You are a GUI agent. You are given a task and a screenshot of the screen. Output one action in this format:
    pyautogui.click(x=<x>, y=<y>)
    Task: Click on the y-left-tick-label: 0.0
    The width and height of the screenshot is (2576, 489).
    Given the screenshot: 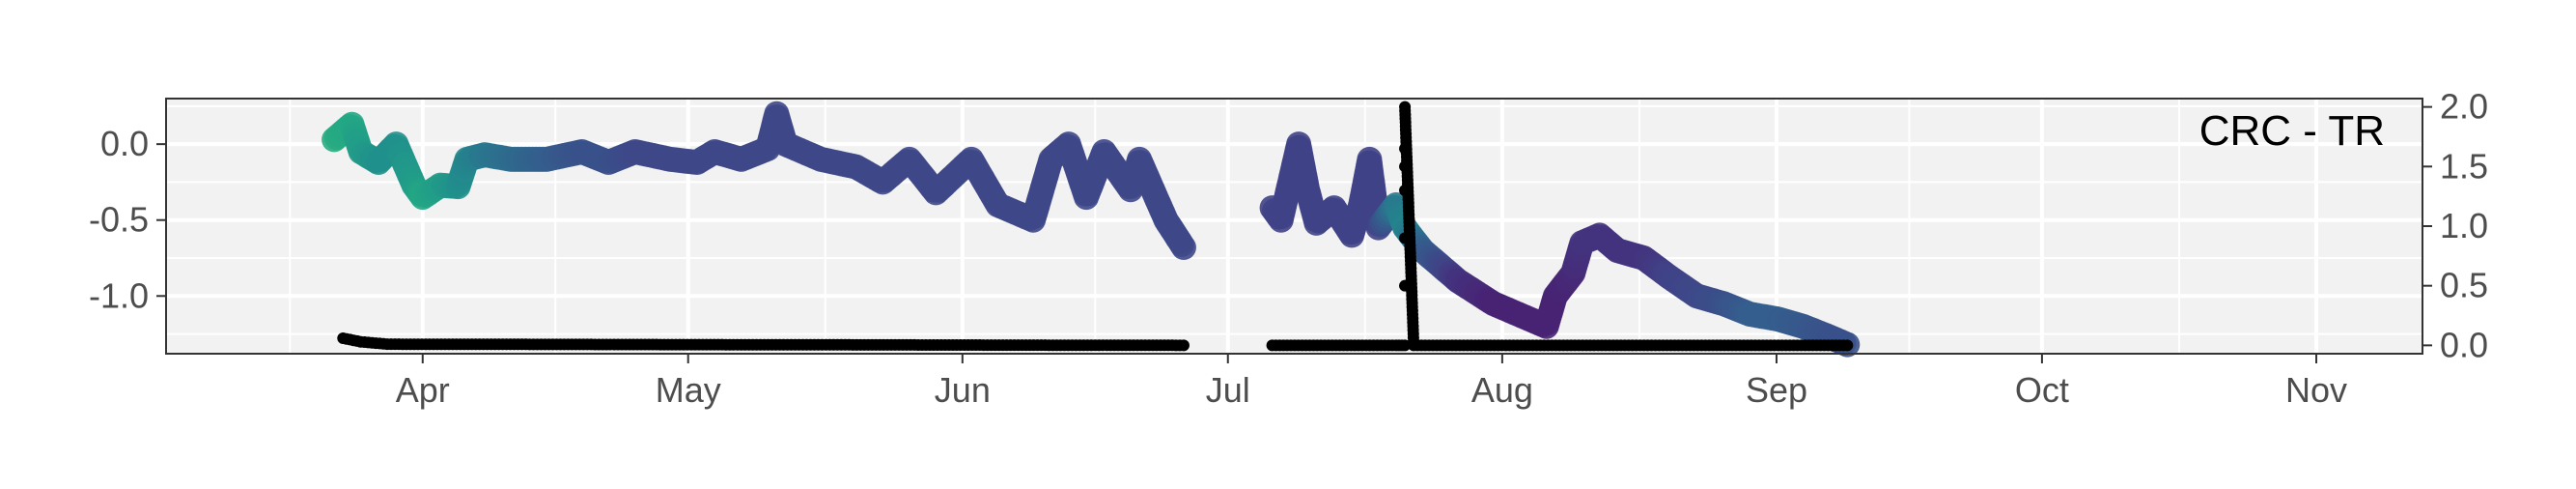 What is the action you would take?
    pyautogui.click(x=125, y=143)
    